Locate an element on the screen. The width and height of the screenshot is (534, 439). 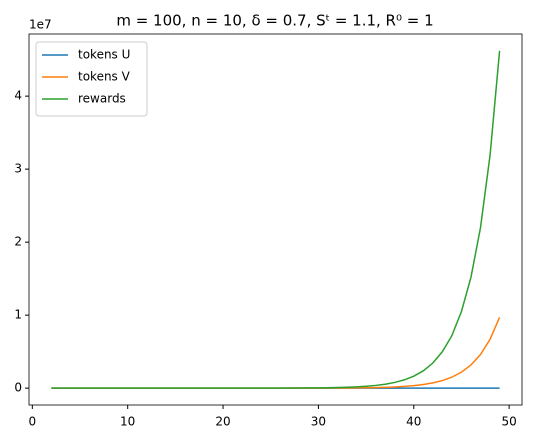
y-tick-label: 2 is located at coordinates (18, 242).